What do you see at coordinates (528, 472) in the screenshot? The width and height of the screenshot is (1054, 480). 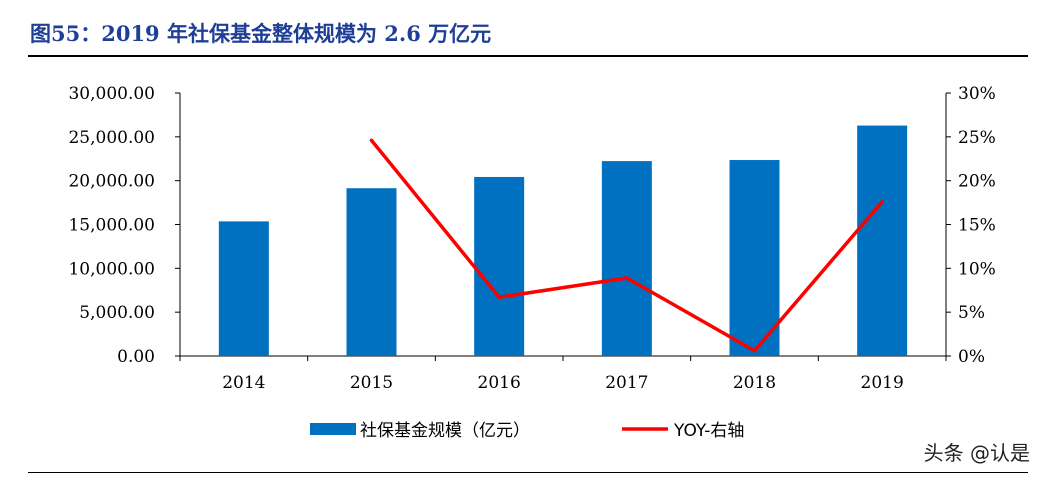 I see `bottom-rule` at bounding box center [528, 472].